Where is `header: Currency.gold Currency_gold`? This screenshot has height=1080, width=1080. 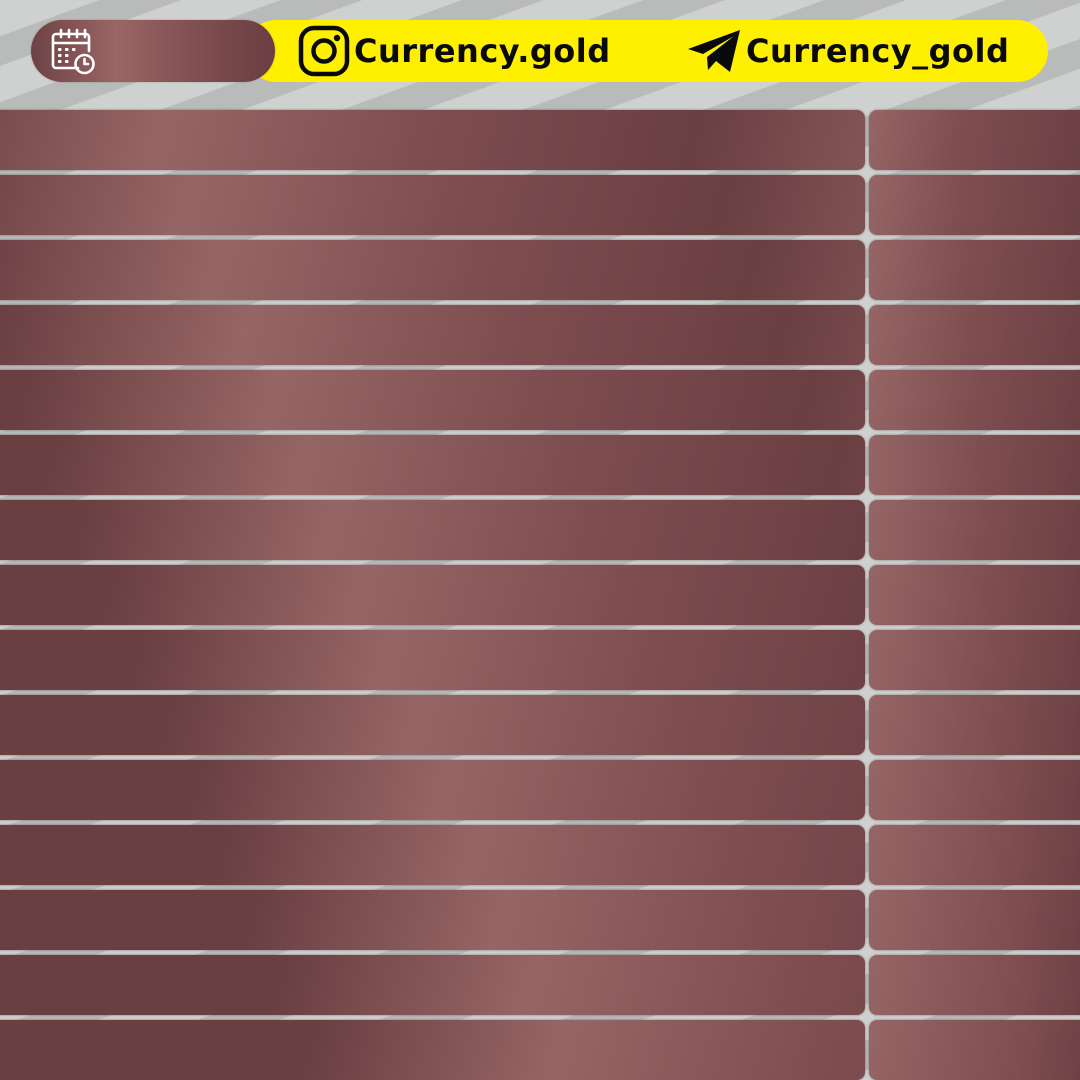
header: Currency.gold Currency_gold is located at coordinates (540, 50).